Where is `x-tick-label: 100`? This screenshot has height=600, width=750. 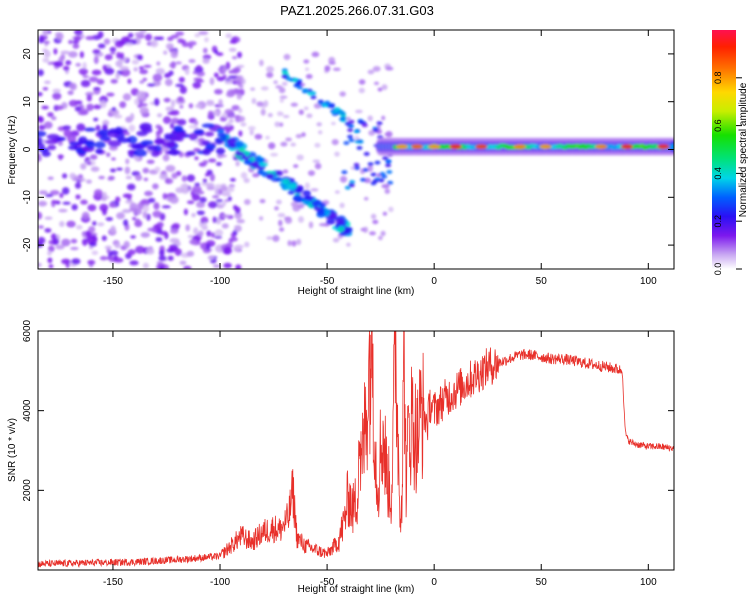 x-tick-label: 100 is located at coordinates (648, 281).